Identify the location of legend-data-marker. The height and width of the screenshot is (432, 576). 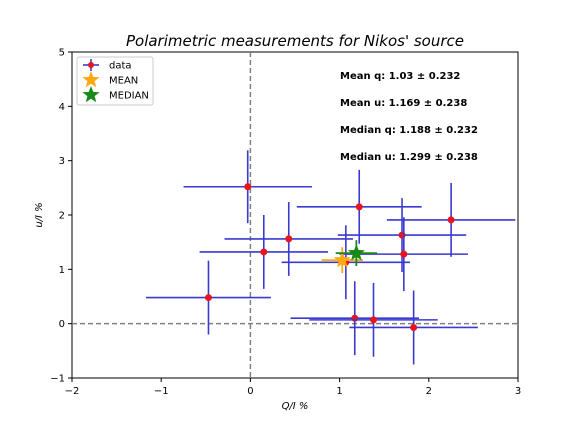
(91, 65).